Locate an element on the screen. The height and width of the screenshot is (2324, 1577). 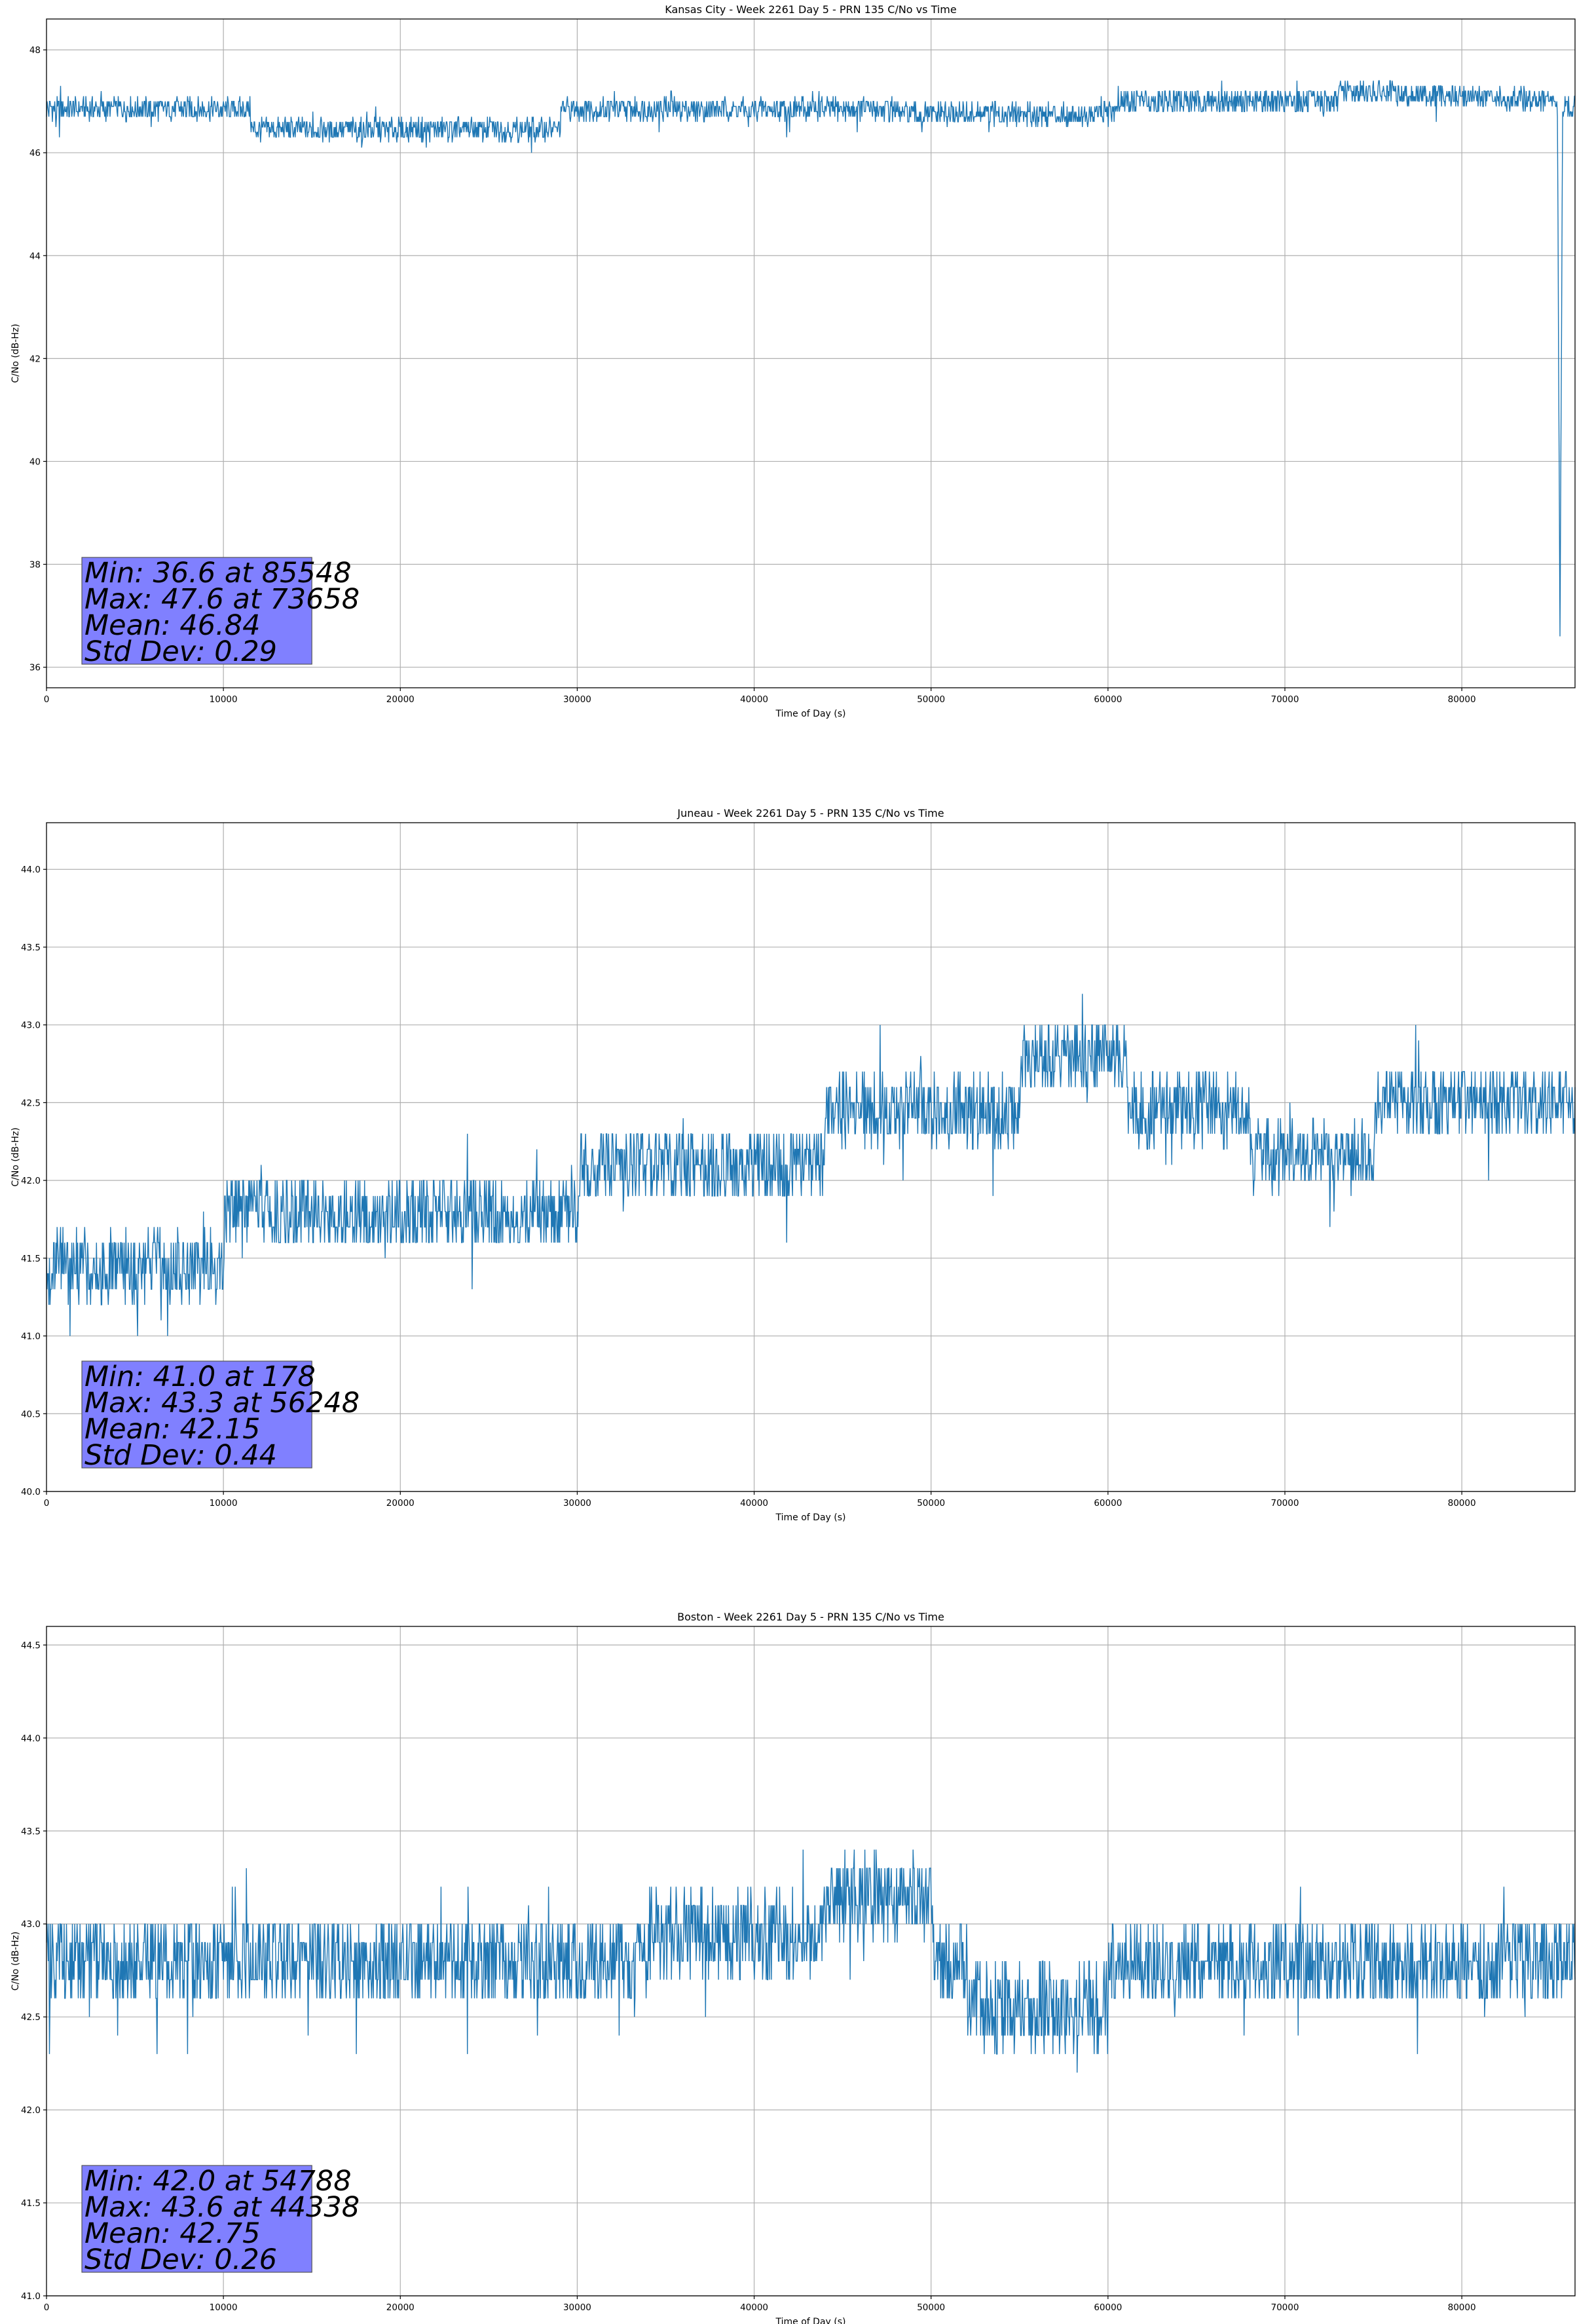
chart-0-ytick-label-6: 48 is located at coordinates (35, 50).